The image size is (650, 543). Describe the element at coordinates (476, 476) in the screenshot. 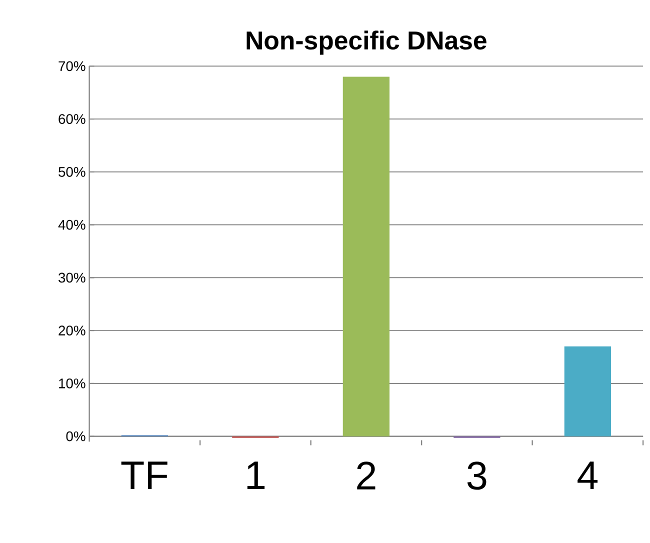

I see `x-tick-label: 3` at that location.